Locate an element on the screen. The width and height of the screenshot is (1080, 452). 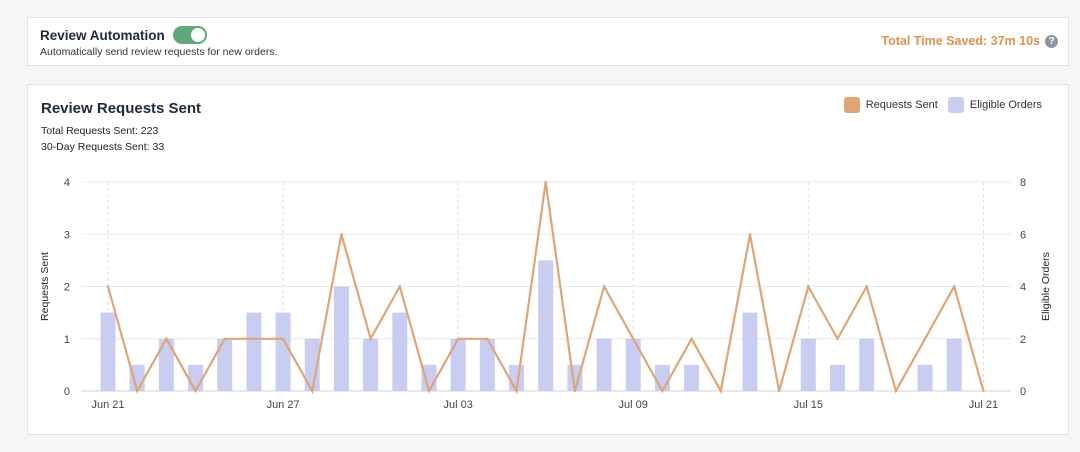
y-right-axis-title: Eligible Orders is located at coordinates (1046, 286).